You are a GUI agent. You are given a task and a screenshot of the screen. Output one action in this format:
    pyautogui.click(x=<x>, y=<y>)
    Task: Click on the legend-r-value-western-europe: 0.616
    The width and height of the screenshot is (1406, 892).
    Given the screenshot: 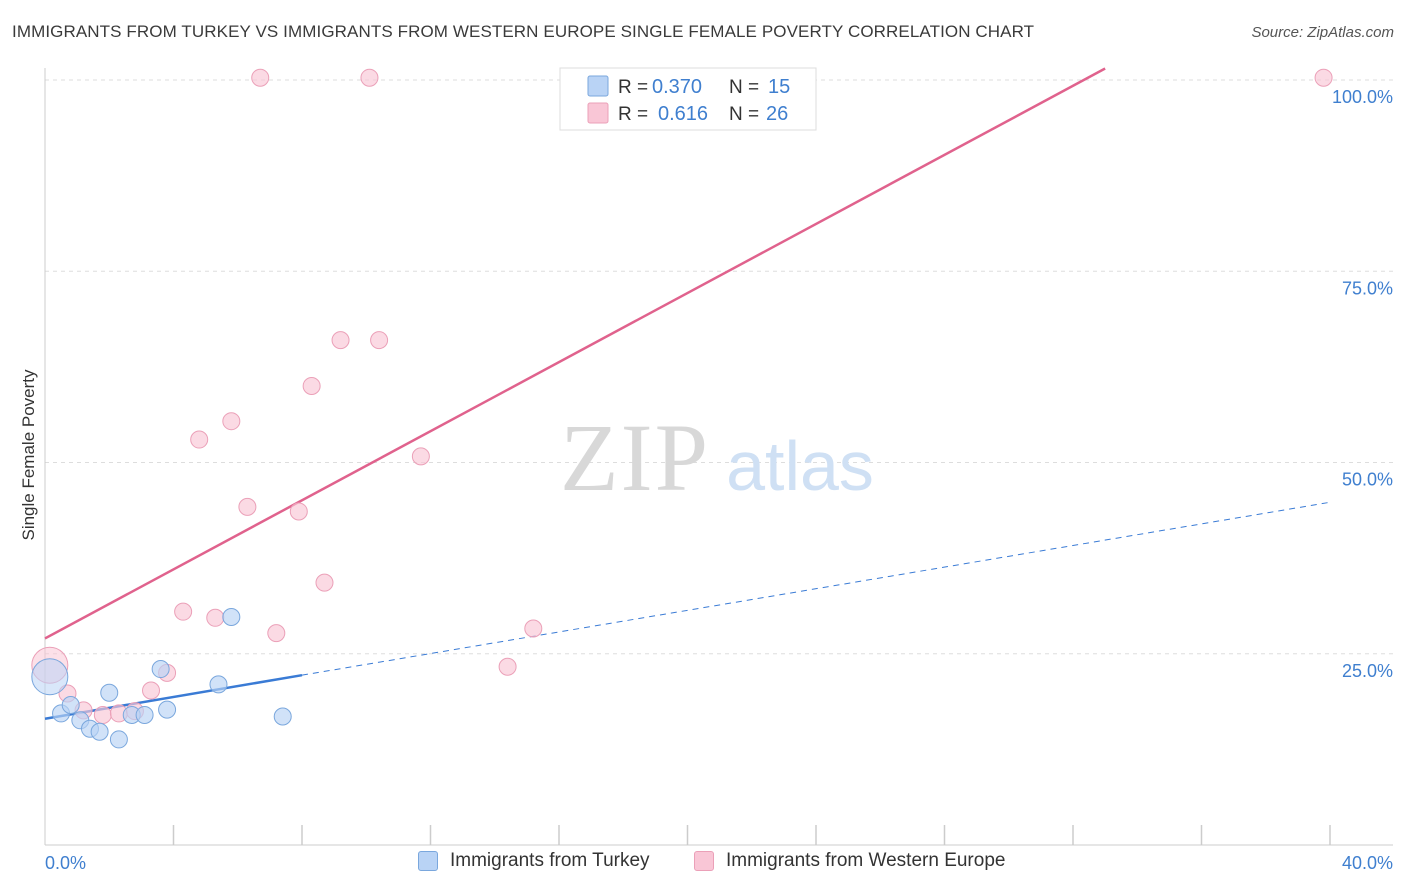 What is the action you would take?
    pyautogui.click(x=683, y=114)
    